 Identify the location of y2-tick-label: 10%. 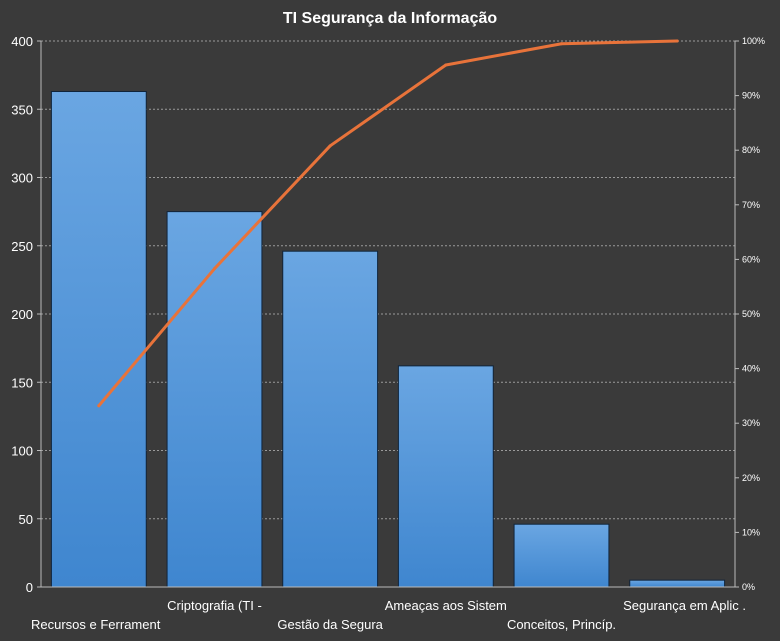
(751, 532).